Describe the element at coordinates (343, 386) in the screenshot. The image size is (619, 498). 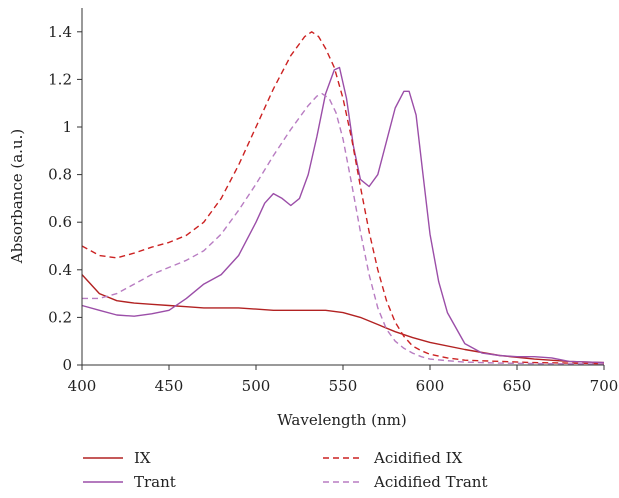
I see `x-tick-label: 550` at that location.